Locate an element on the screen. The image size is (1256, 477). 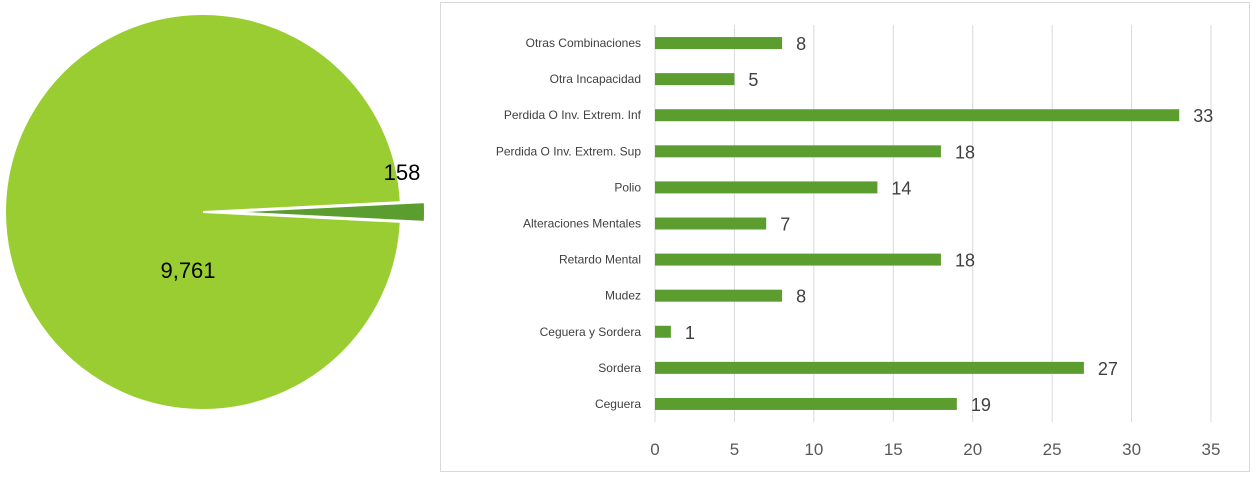
category-label: Retardo Mental is located at coordinates (600, 260).